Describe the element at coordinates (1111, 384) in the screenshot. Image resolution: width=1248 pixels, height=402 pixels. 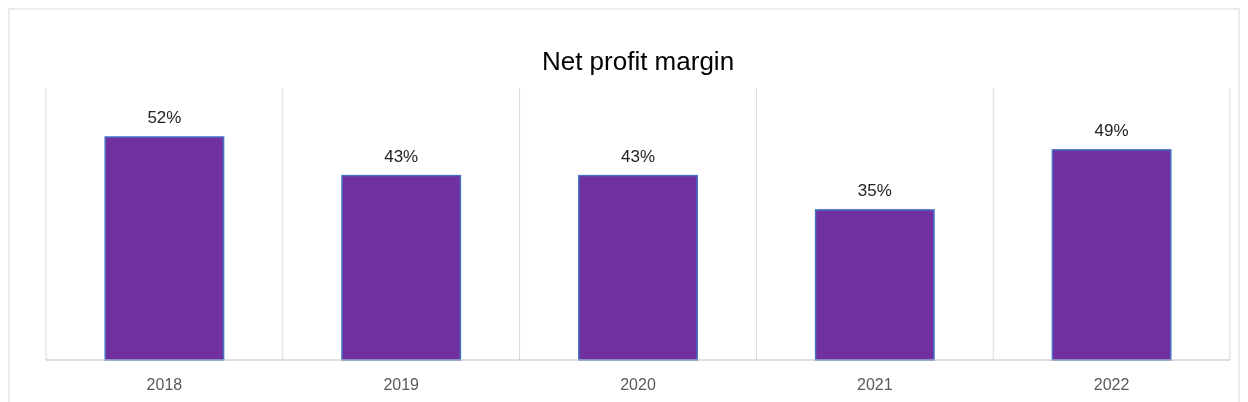
I see `x-tick-label: 2022` at that location.